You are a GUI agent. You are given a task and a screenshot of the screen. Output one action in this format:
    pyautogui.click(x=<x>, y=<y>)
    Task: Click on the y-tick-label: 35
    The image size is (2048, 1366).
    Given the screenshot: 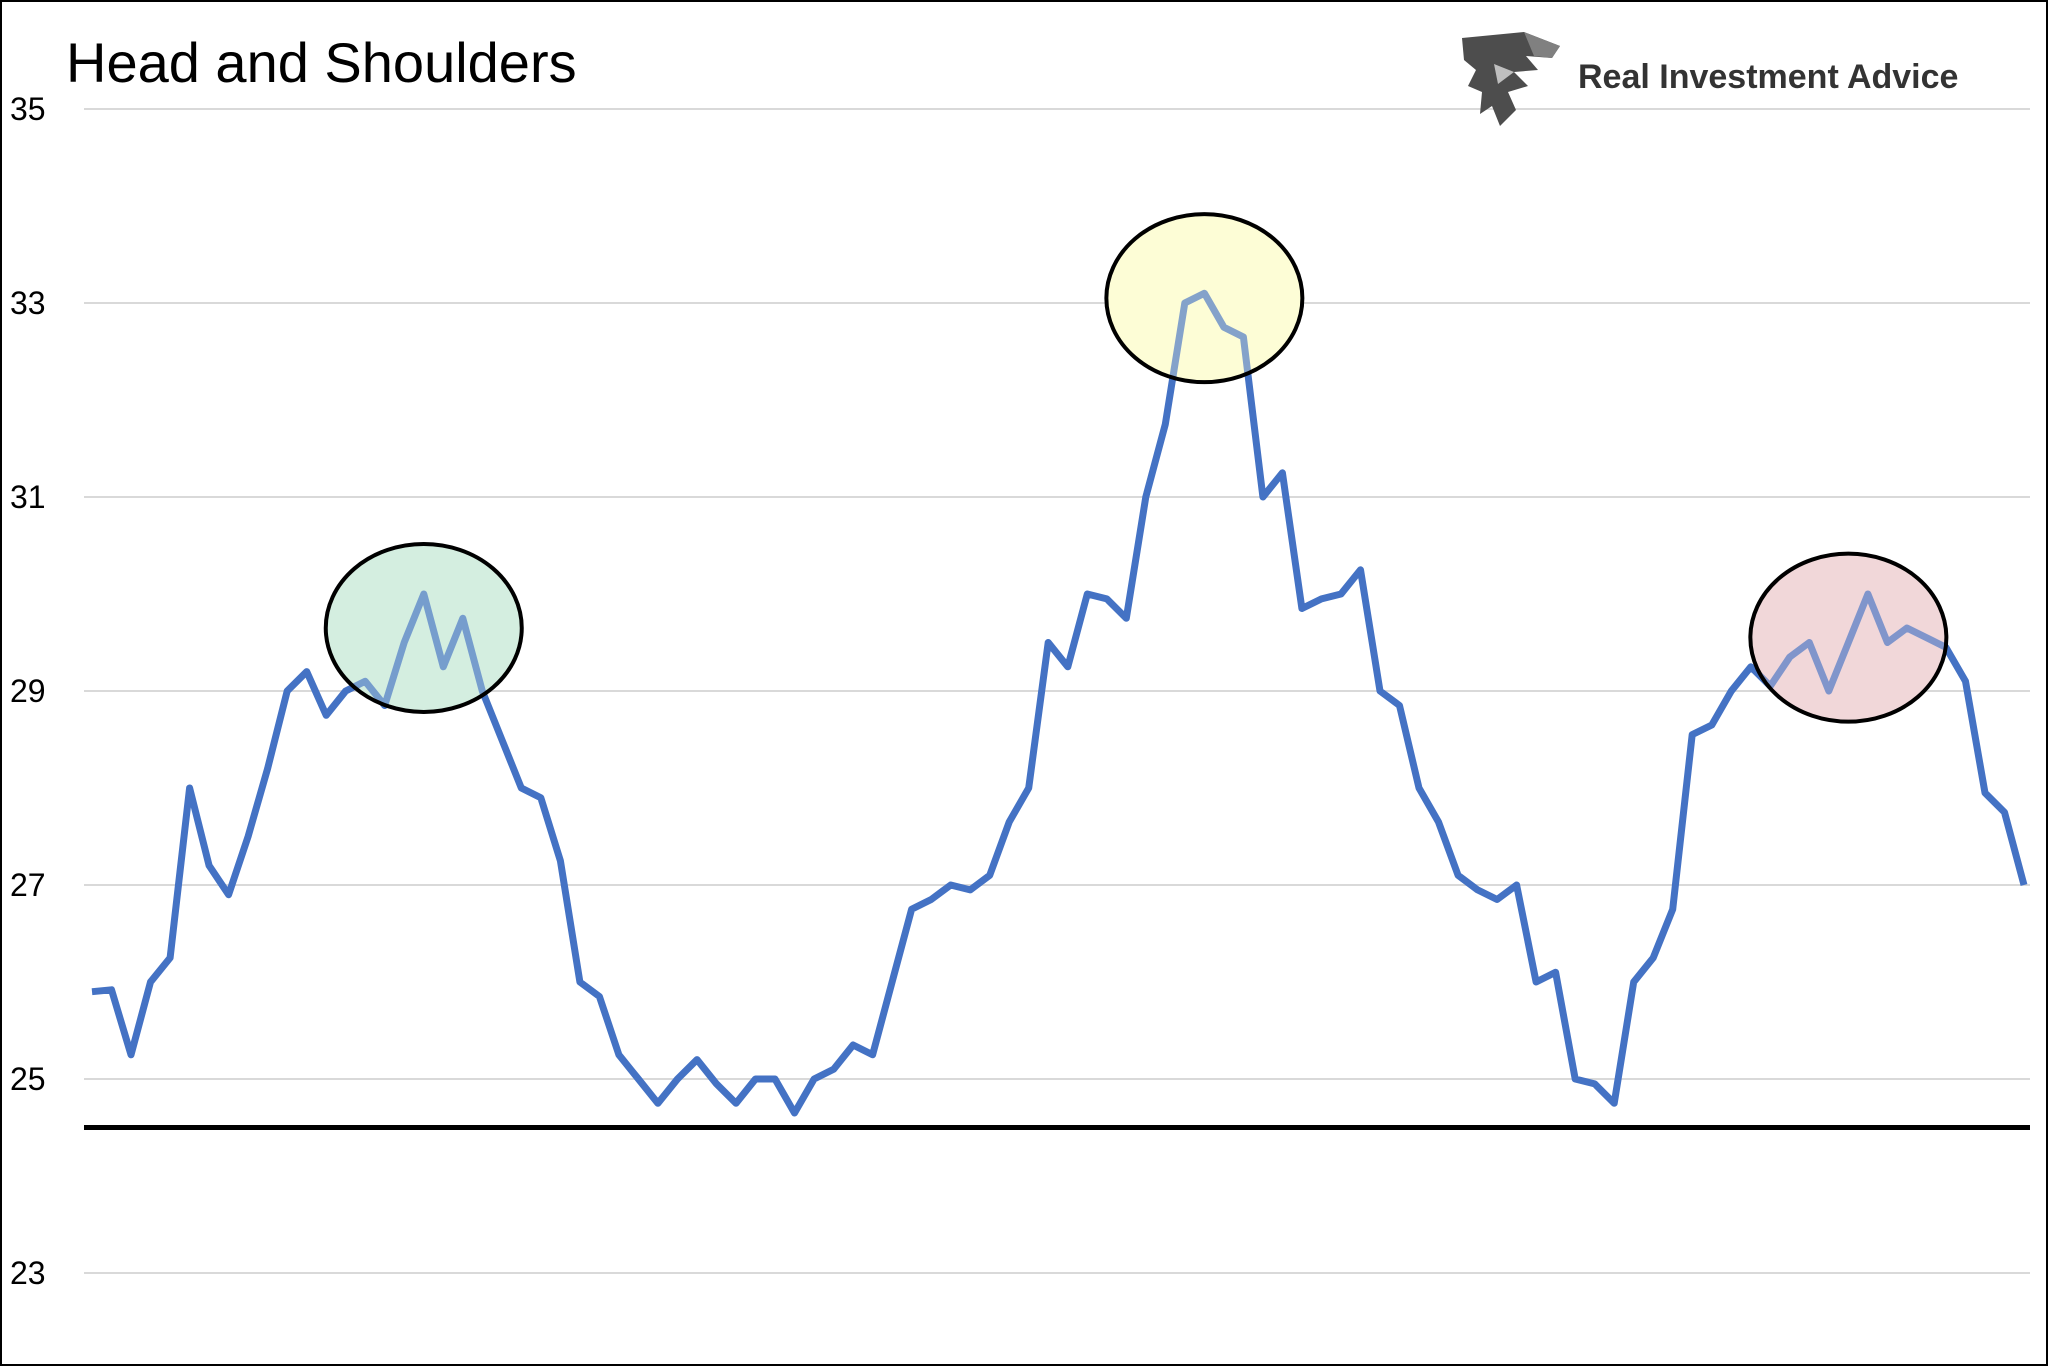 What is the action you would take?
    pyautogui.click(x=28, y=109)
    